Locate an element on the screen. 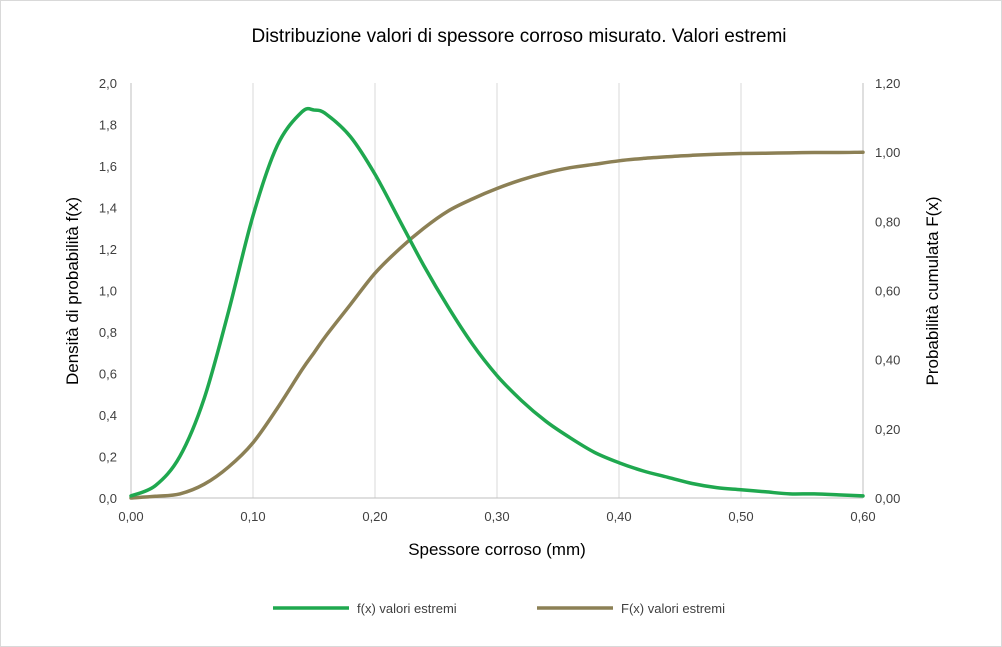 This screenshot has width=1002, height=647. y2-tick-label: 1,20 is located at coordinates (887, 83).